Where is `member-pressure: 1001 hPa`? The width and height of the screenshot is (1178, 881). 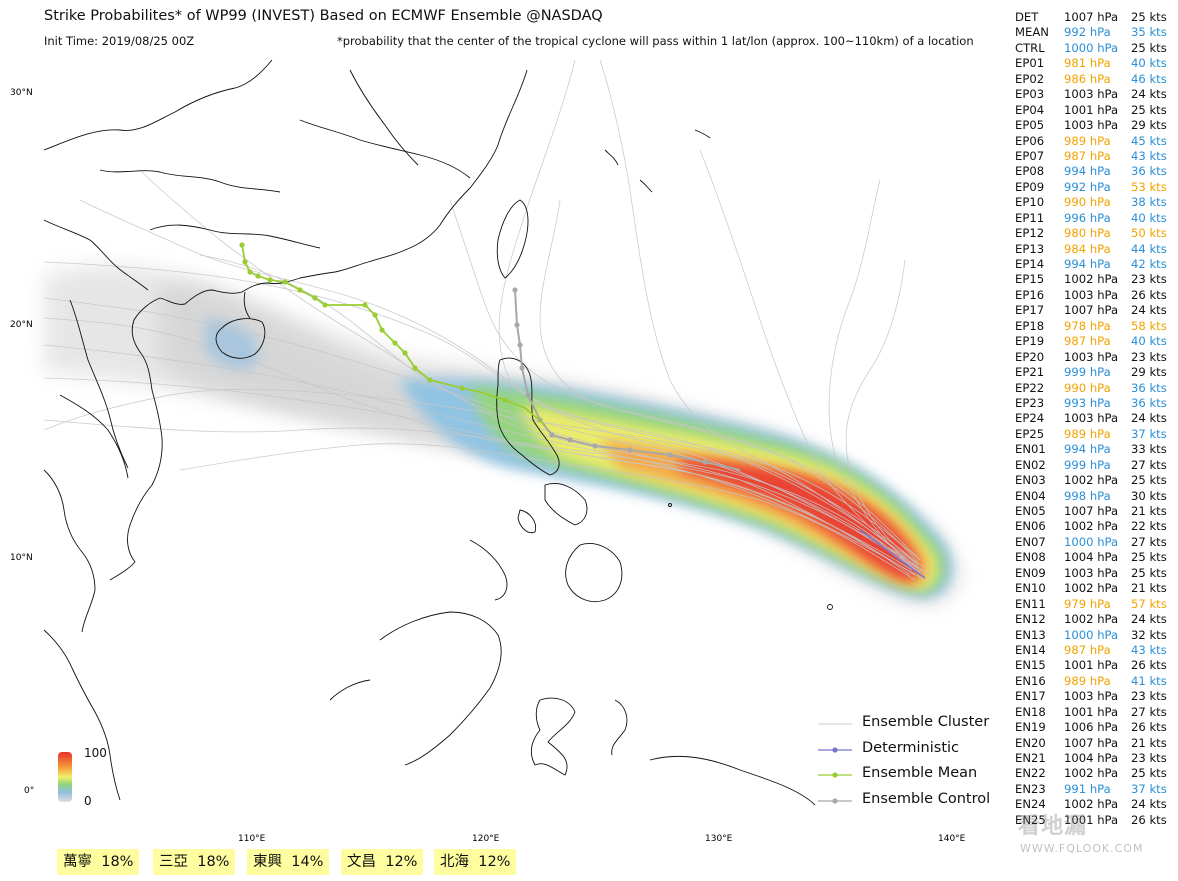
member-pressure: 1001 hPa is located at coordinates (1091, 819).